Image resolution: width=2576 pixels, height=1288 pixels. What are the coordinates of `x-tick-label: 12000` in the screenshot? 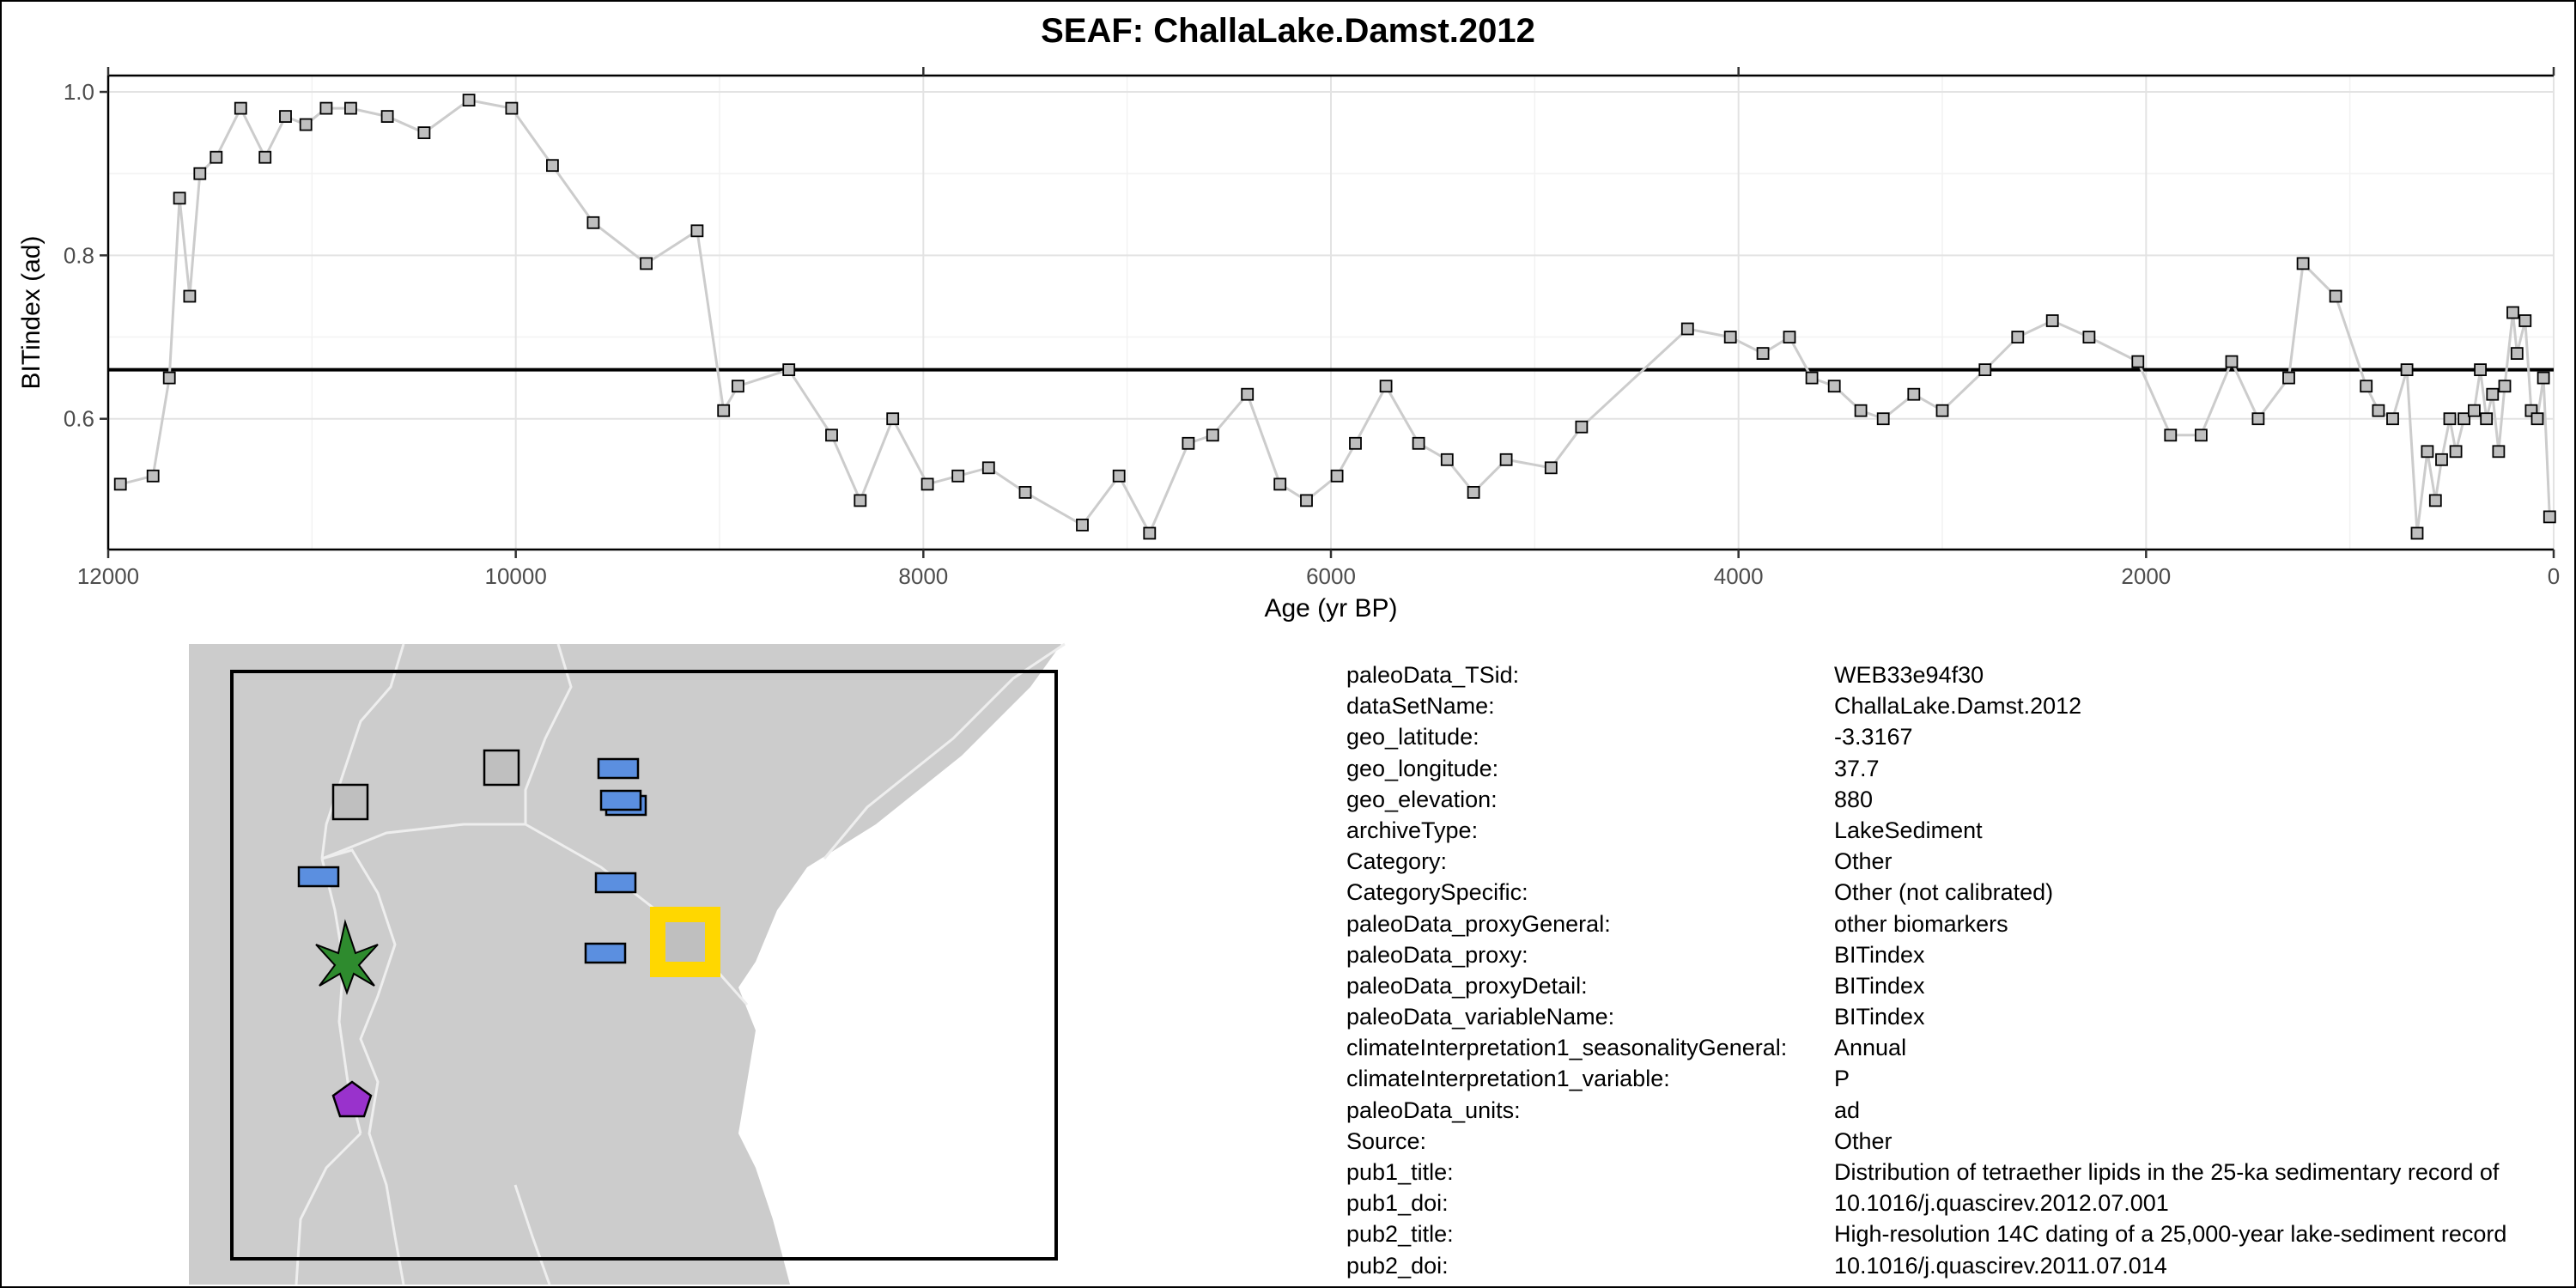 It's located at (108, 576).